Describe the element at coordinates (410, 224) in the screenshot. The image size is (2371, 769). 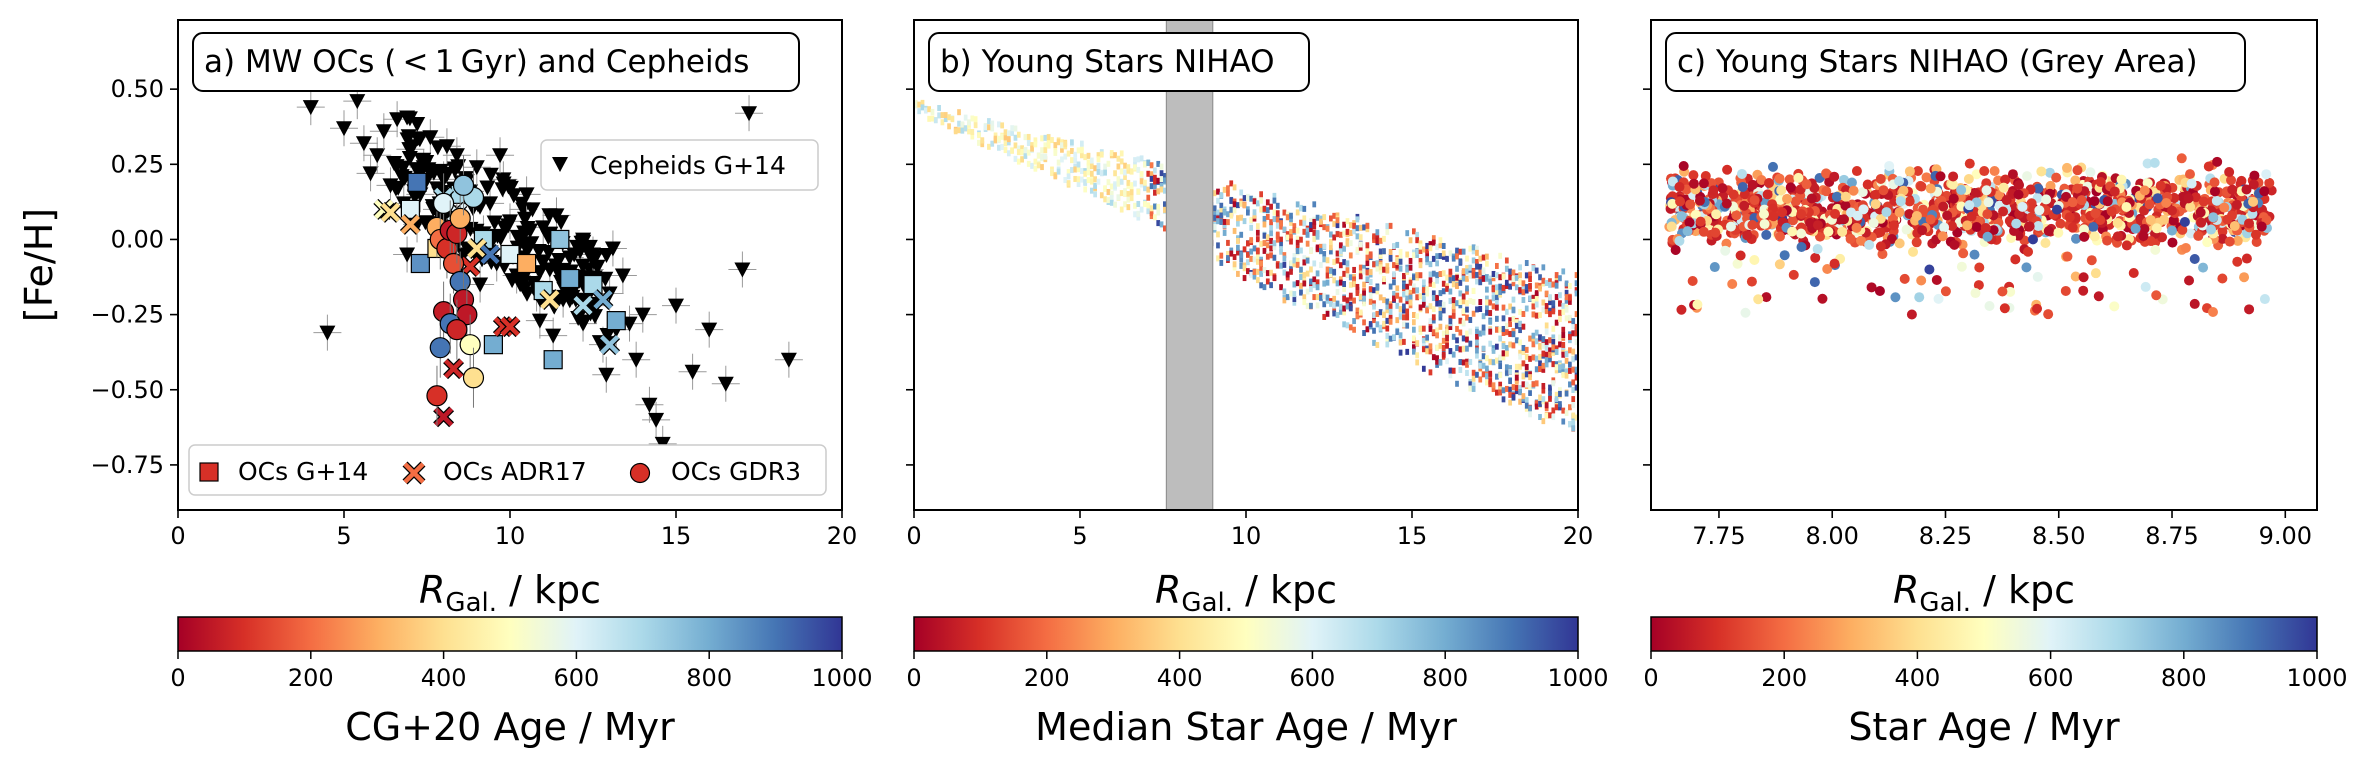
I see `oc-adr17-point` at that location.